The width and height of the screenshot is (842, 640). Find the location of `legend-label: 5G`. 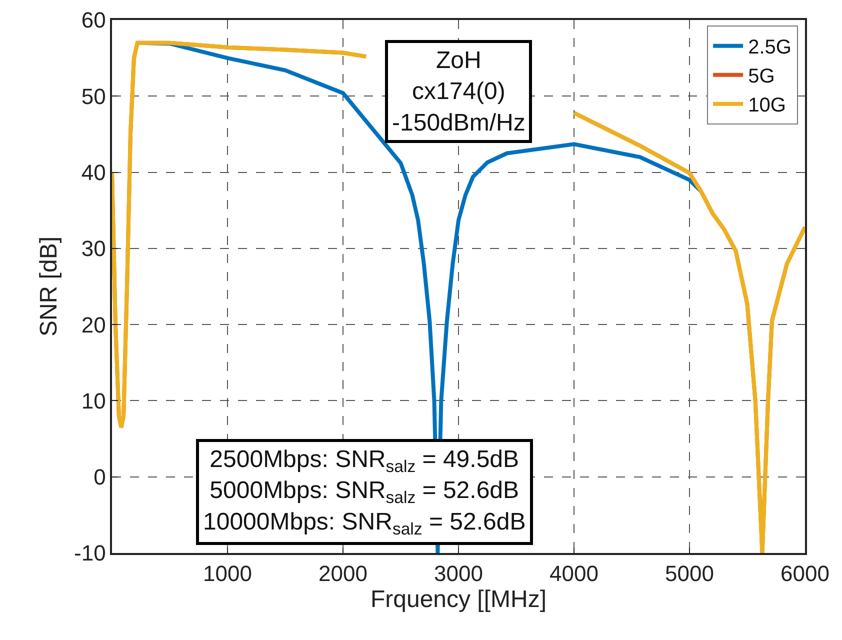

legend-label: 5G is located at coordinates (761, 77).